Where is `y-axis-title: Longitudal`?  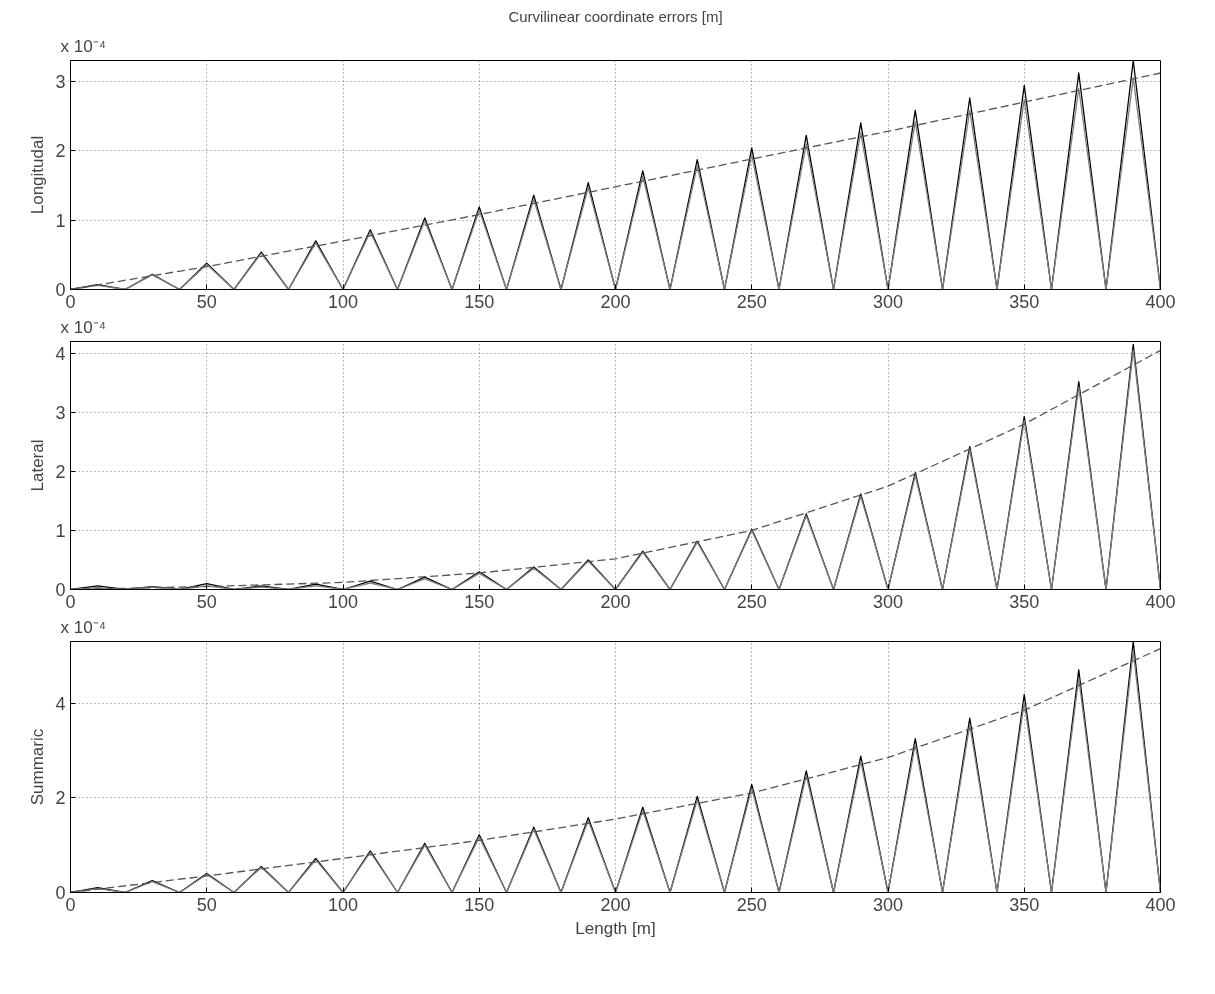 y-axis-title: Longitudal is located at coordinates (38, 175).